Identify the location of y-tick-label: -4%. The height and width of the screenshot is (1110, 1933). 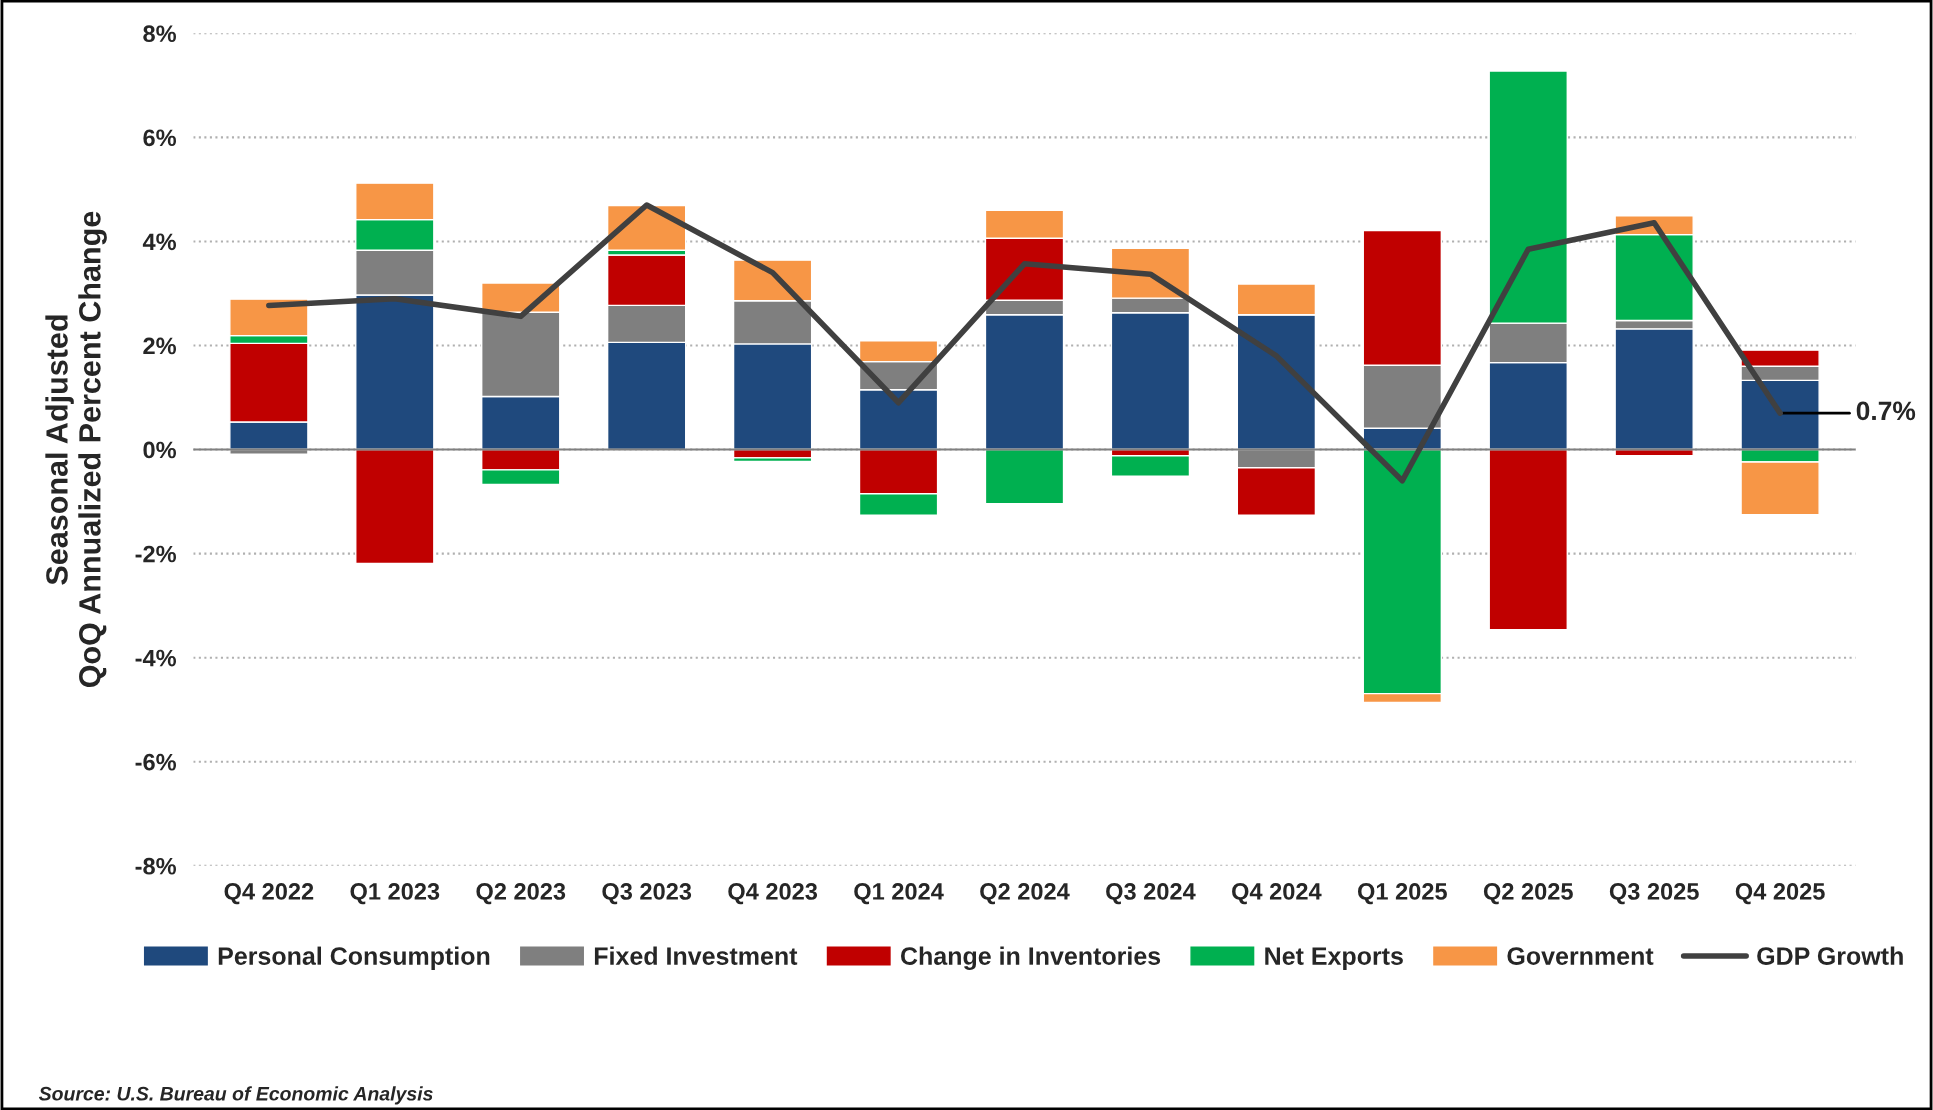
(156, 658).